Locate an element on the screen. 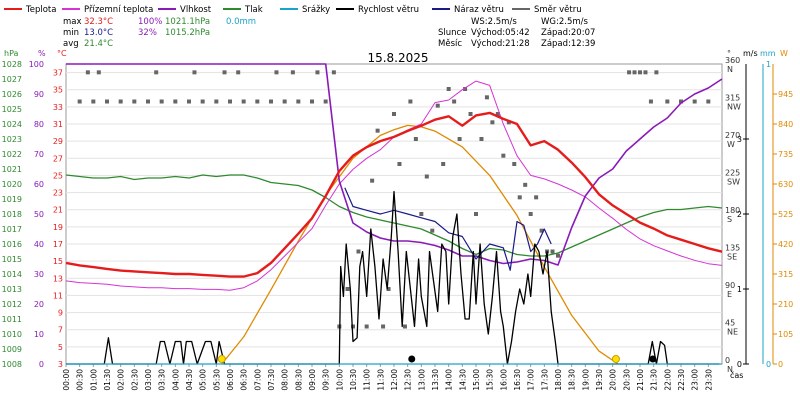 This screenshot has height=400, width=800. legend-label-3: Tlak is located at coordinates (253, 10).